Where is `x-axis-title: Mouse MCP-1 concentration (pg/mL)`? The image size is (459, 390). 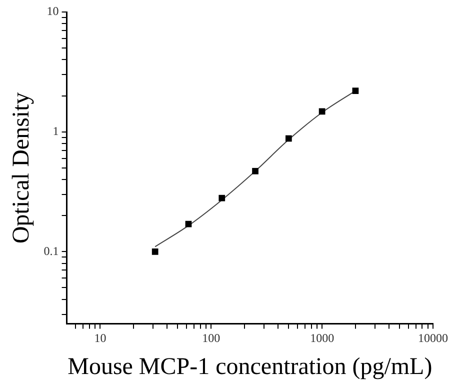 x-axis-title: Mouse MCP-1 concentration (pg/mL) is located at coordinates (250, 367).